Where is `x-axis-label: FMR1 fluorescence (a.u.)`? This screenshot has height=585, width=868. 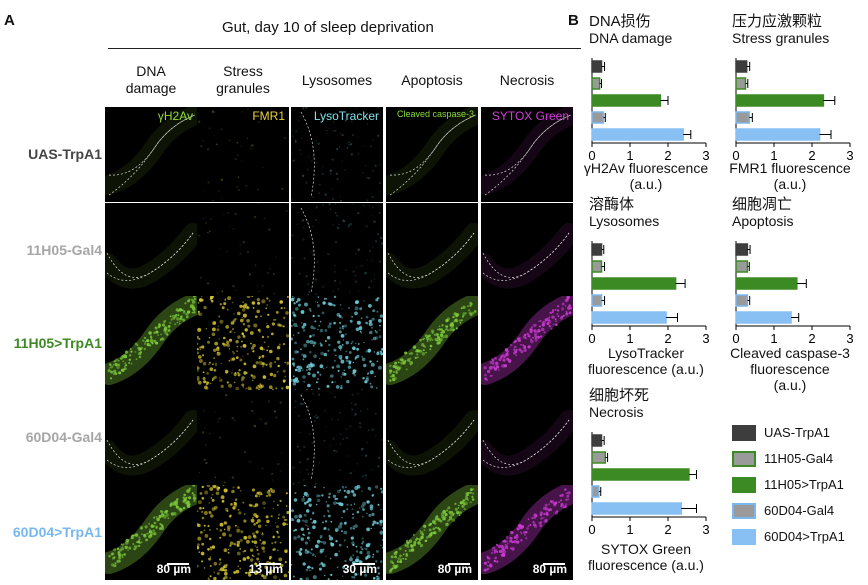
x-axis-label: FMR1 fluorescence (a.u.) is located at coordinates (789, 176).